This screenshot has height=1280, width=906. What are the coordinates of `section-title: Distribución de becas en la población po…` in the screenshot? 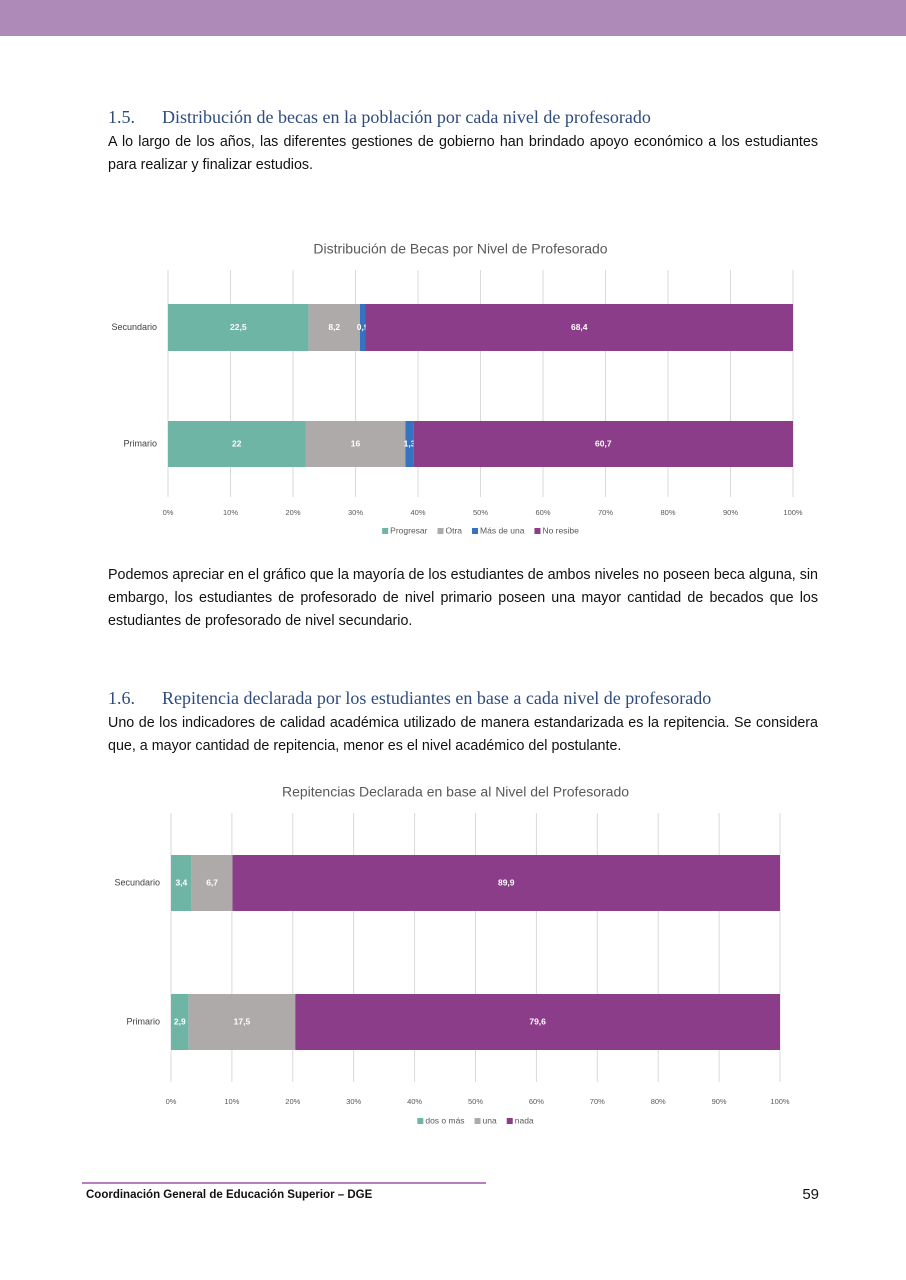 It's located at (406, 117).